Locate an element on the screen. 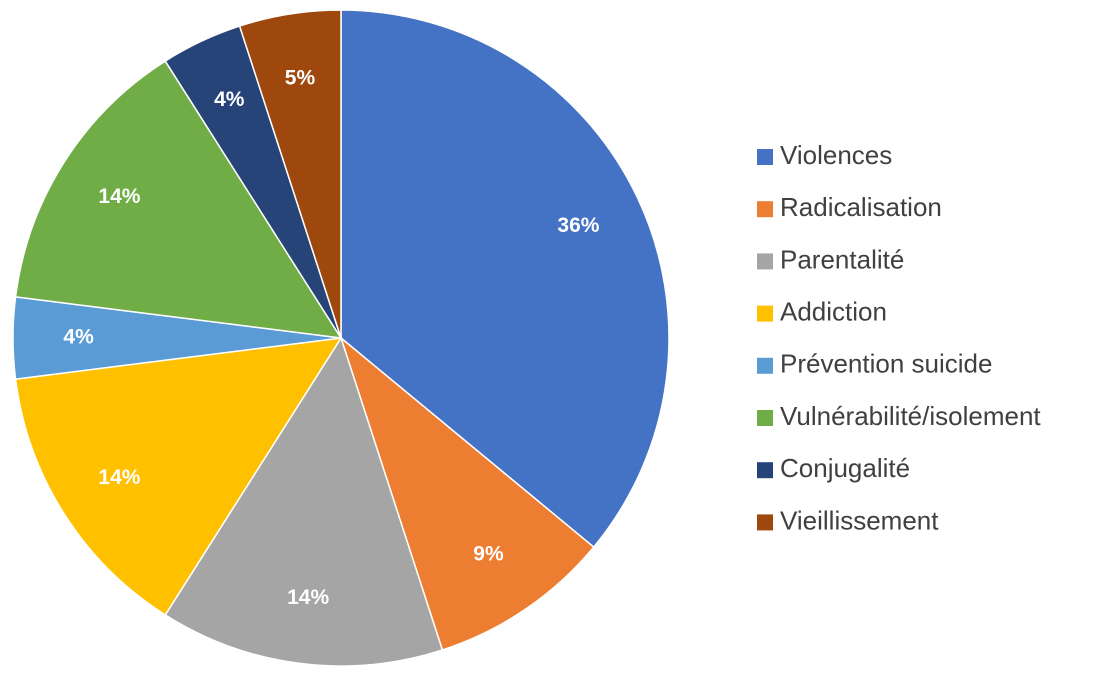 Image resolution: width=1112 pixels, height=673 pixels. data-label: 9% is located at coordinates (488, 554).